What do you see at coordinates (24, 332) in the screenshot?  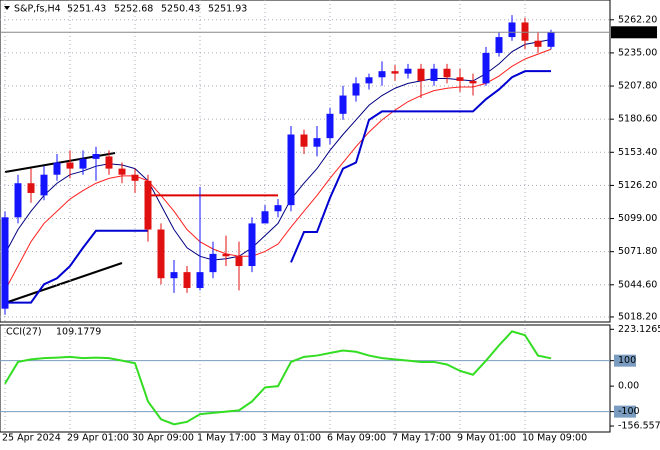 I see `cci-name: CCI(27)` at bounding box center [24, 332].